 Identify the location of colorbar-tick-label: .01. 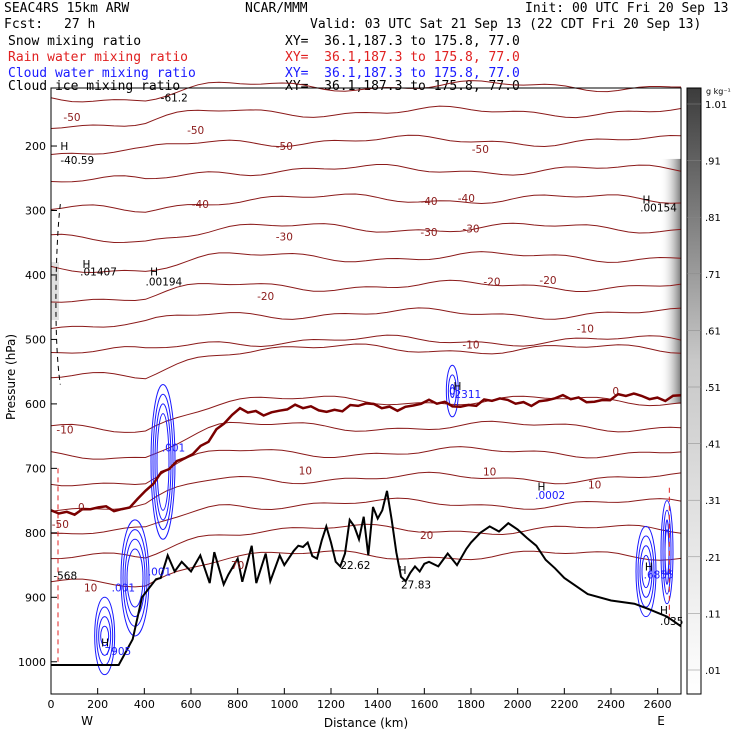
(713, 671).